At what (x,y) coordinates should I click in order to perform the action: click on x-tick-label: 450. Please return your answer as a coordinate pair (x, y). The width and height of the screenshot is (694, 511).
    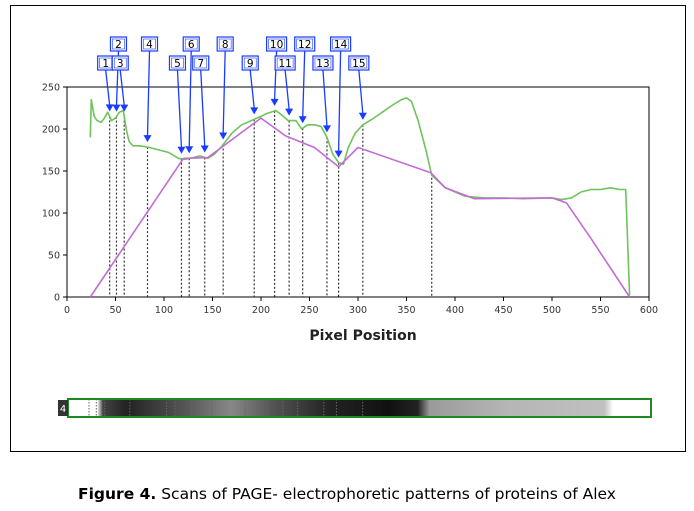
    Looking at the image, I should click on (503, 310).